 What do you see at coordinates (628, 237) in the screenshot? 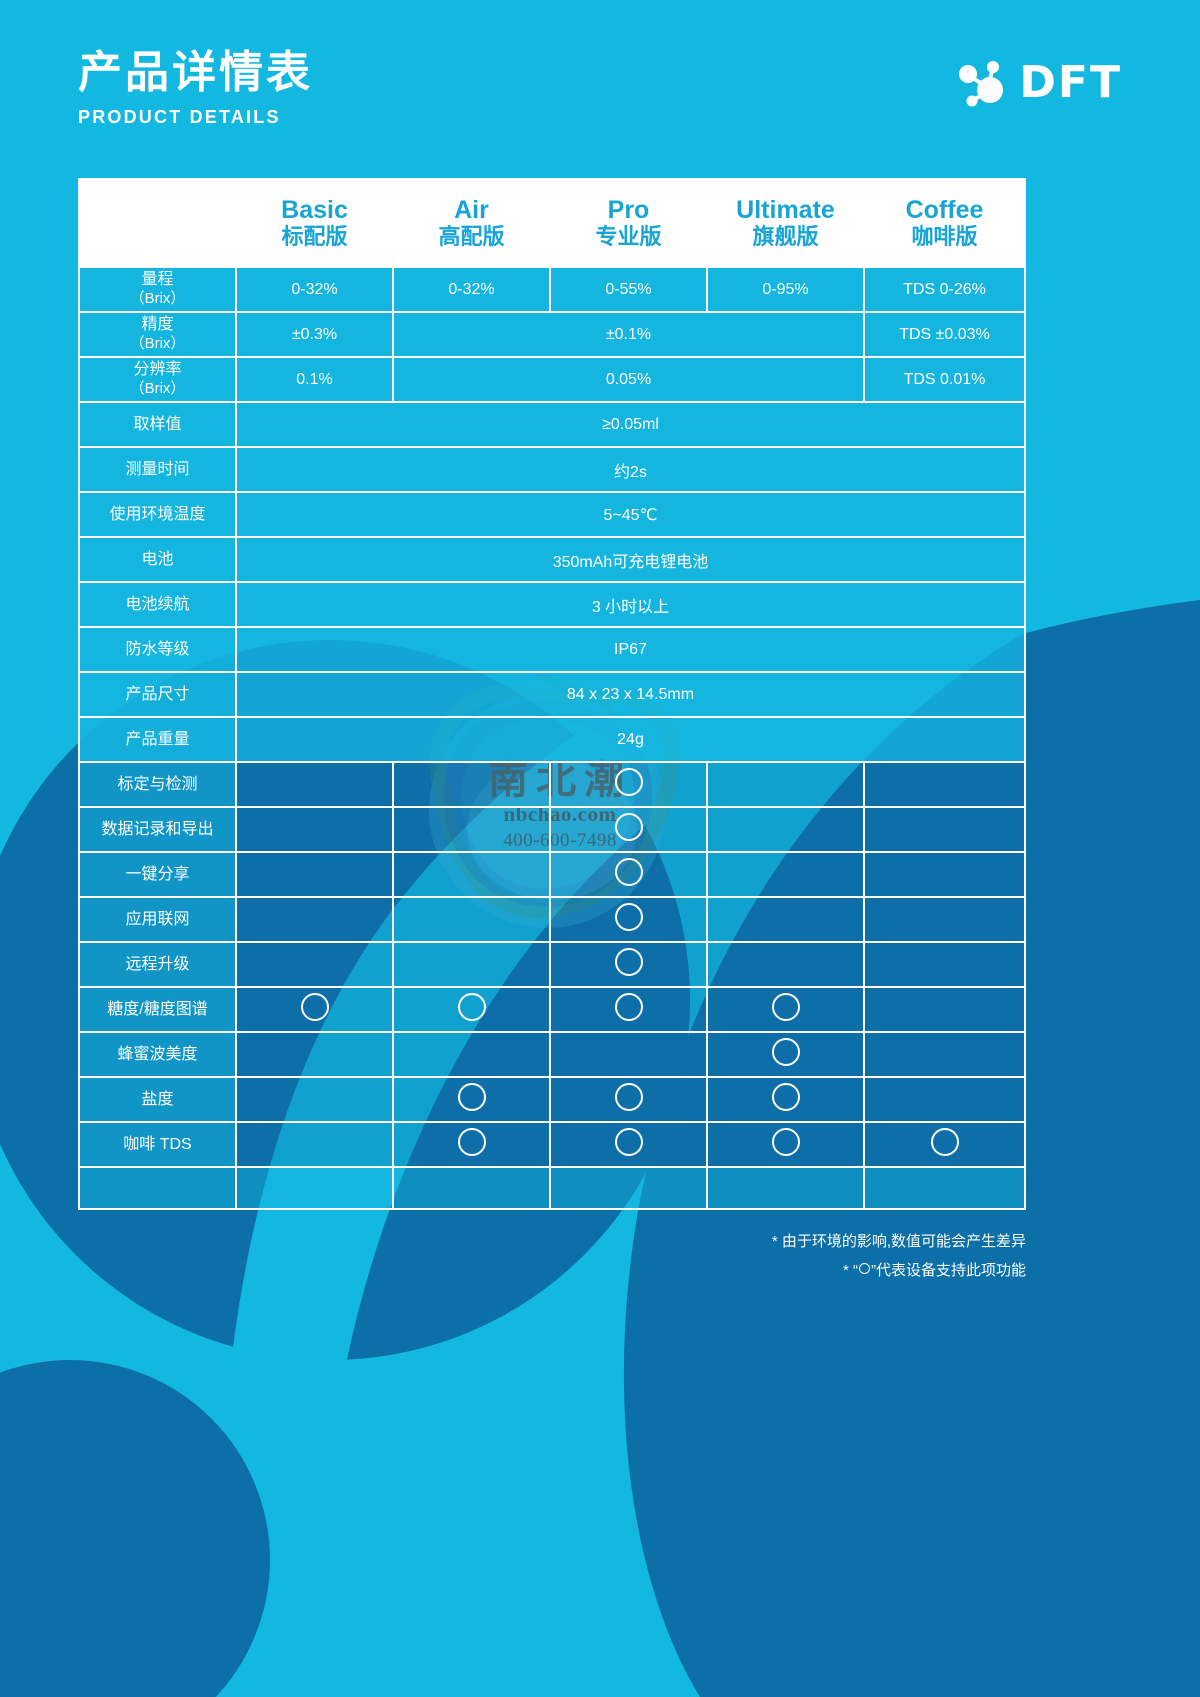
I see `column-header-cn: 专业版` at bounding box center [628, 237].